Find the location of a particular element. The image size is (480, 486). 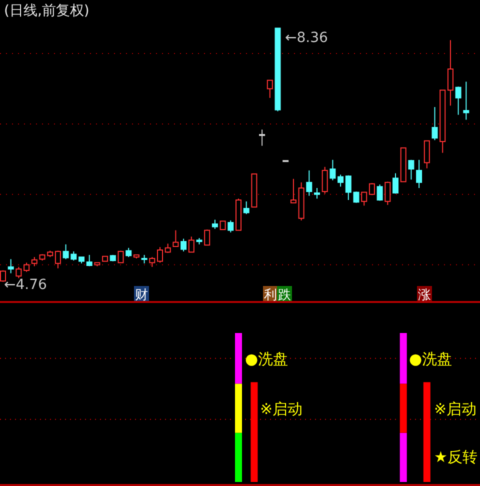

annotation: ←8.36 is located at coordinates (306, 38).